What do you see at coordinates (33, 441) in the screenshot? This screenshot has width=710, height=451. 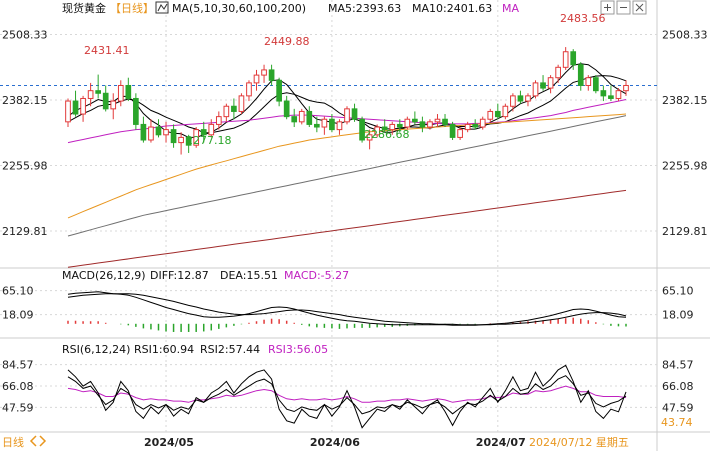 I see `chevron-left-icon` at bounding box center [33, 441].